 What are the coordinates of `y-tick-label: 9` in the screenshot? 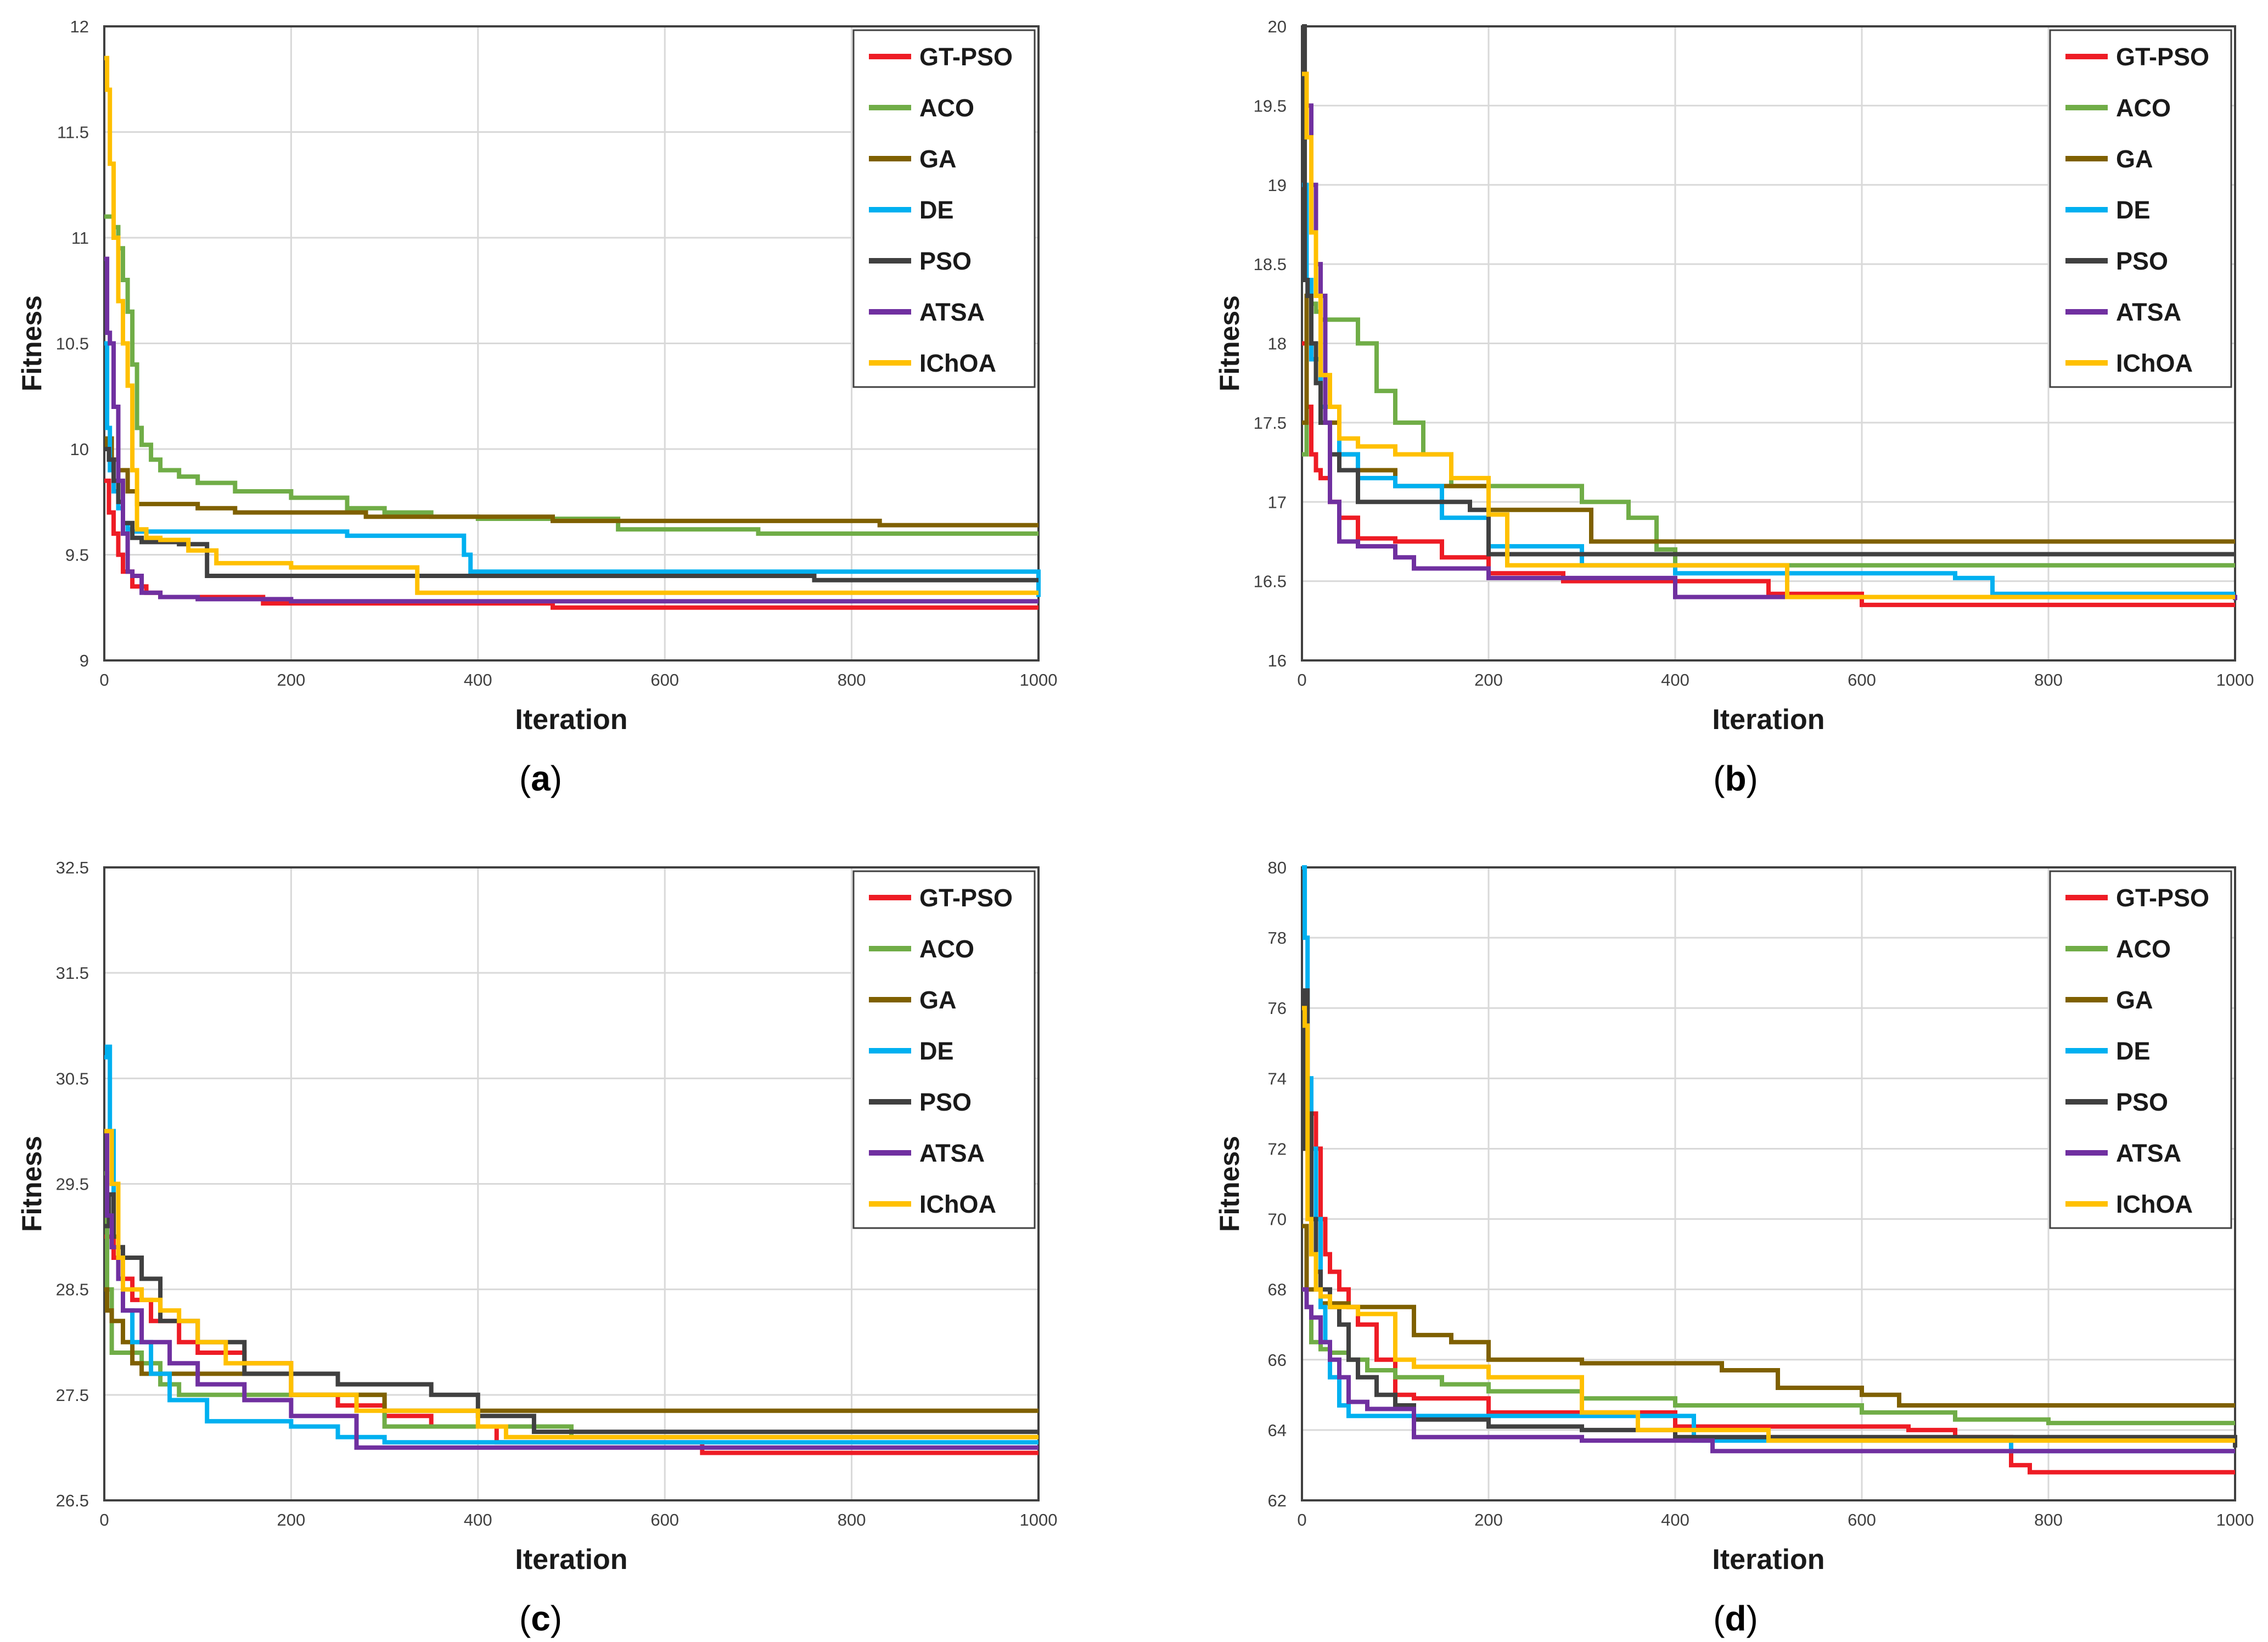 It's located at (84, 660).